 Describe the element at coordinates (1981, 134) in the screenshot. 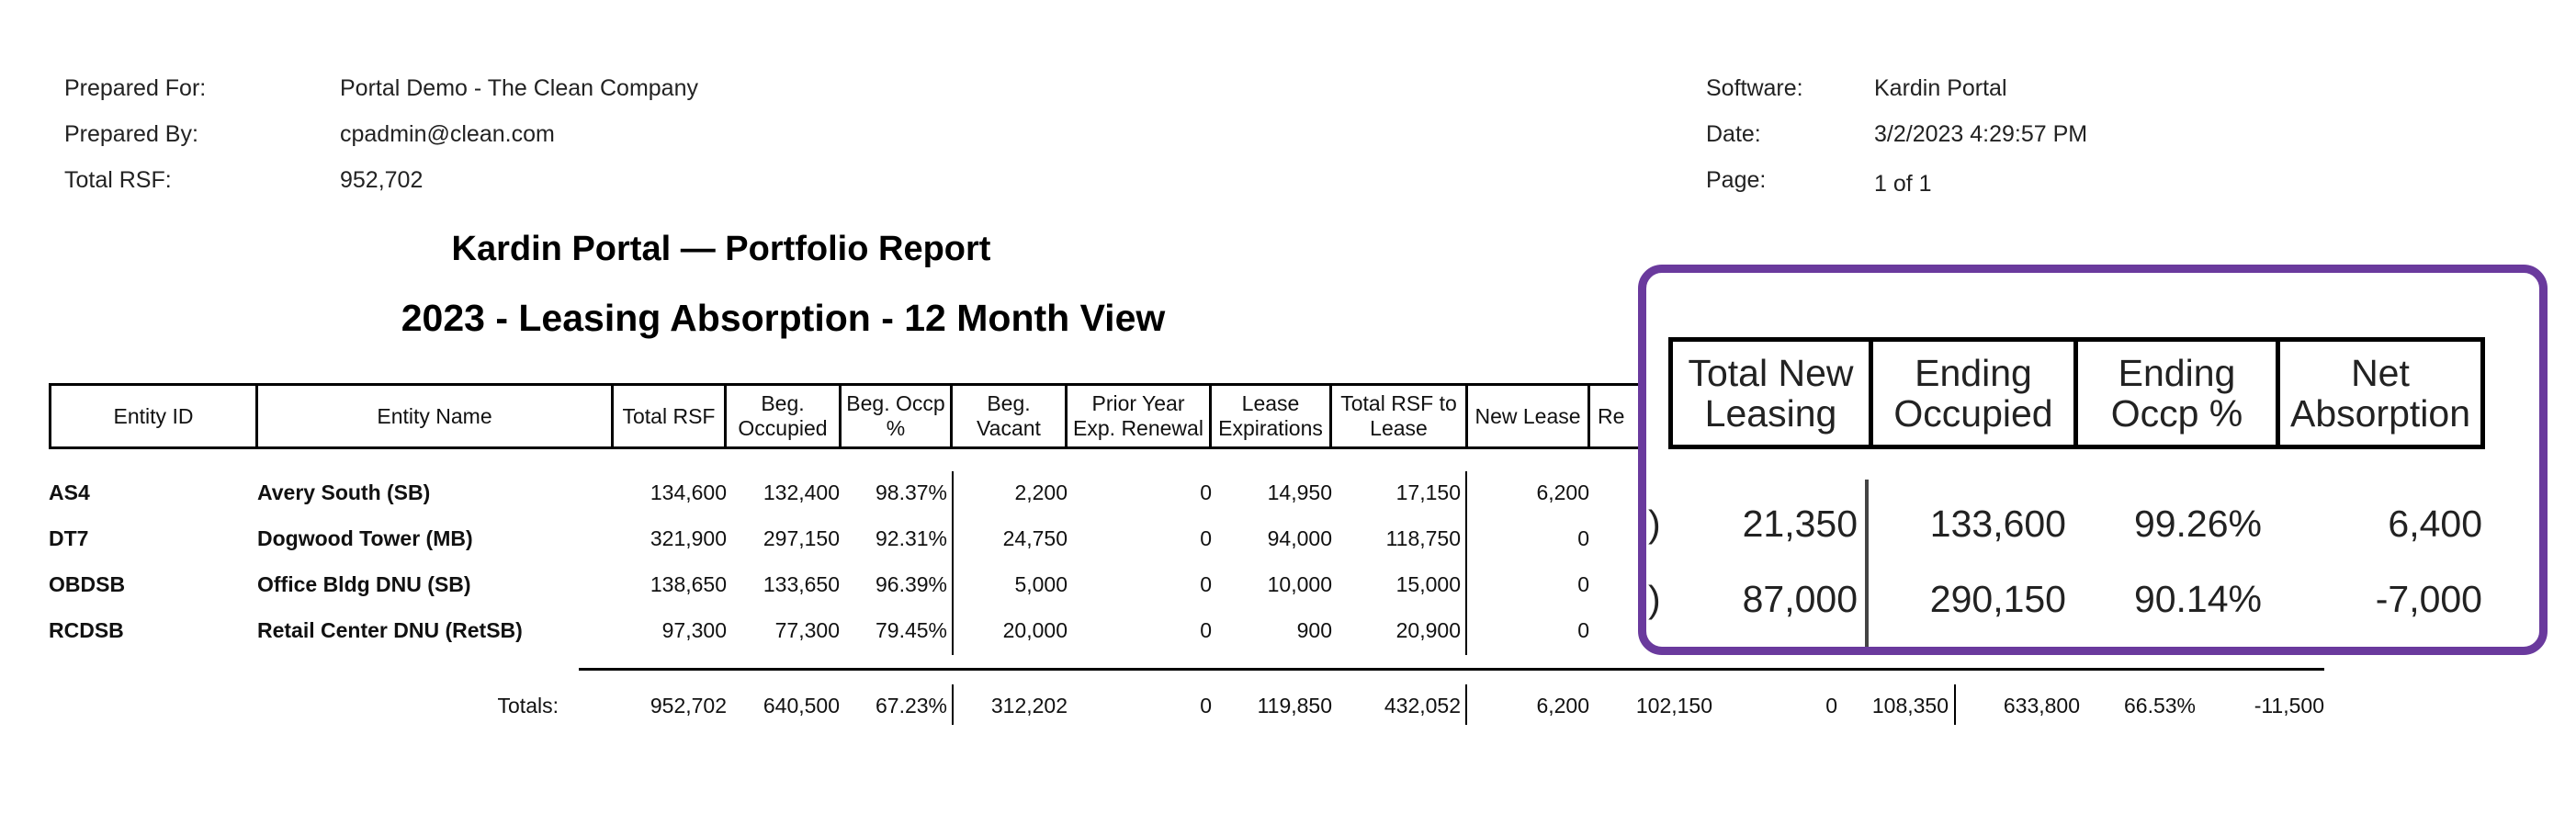

I see `date-value: 3/2/2023 4:29:57 PM` at that location.